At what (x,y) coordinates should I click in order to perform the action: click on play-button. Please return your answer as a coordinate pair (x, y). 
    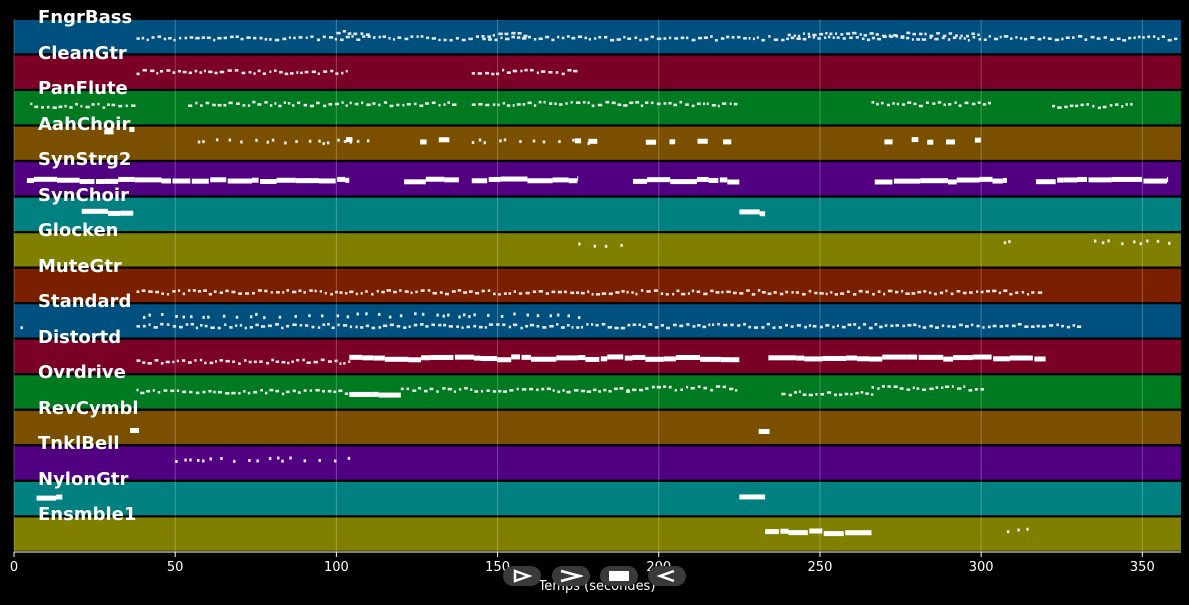
    Looking at the image, I should click on (522, 576).